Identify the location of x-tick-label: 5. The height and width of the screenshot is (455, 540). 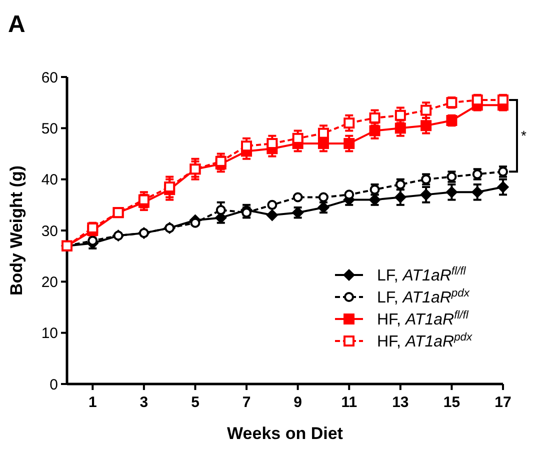
(195, 402).